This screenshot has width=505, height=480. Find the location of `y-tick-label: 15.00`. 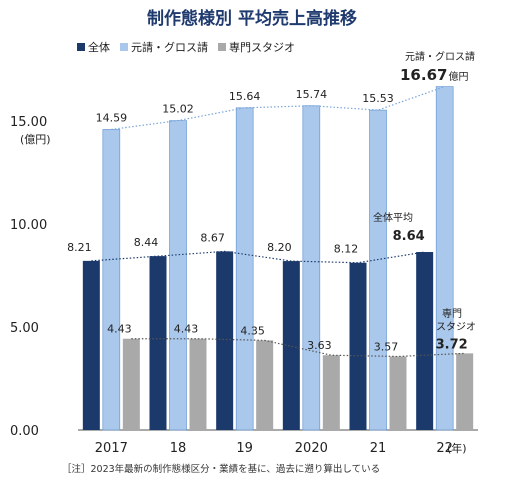

y-tick-label: 15.00 is located at coordinates (28, 122).